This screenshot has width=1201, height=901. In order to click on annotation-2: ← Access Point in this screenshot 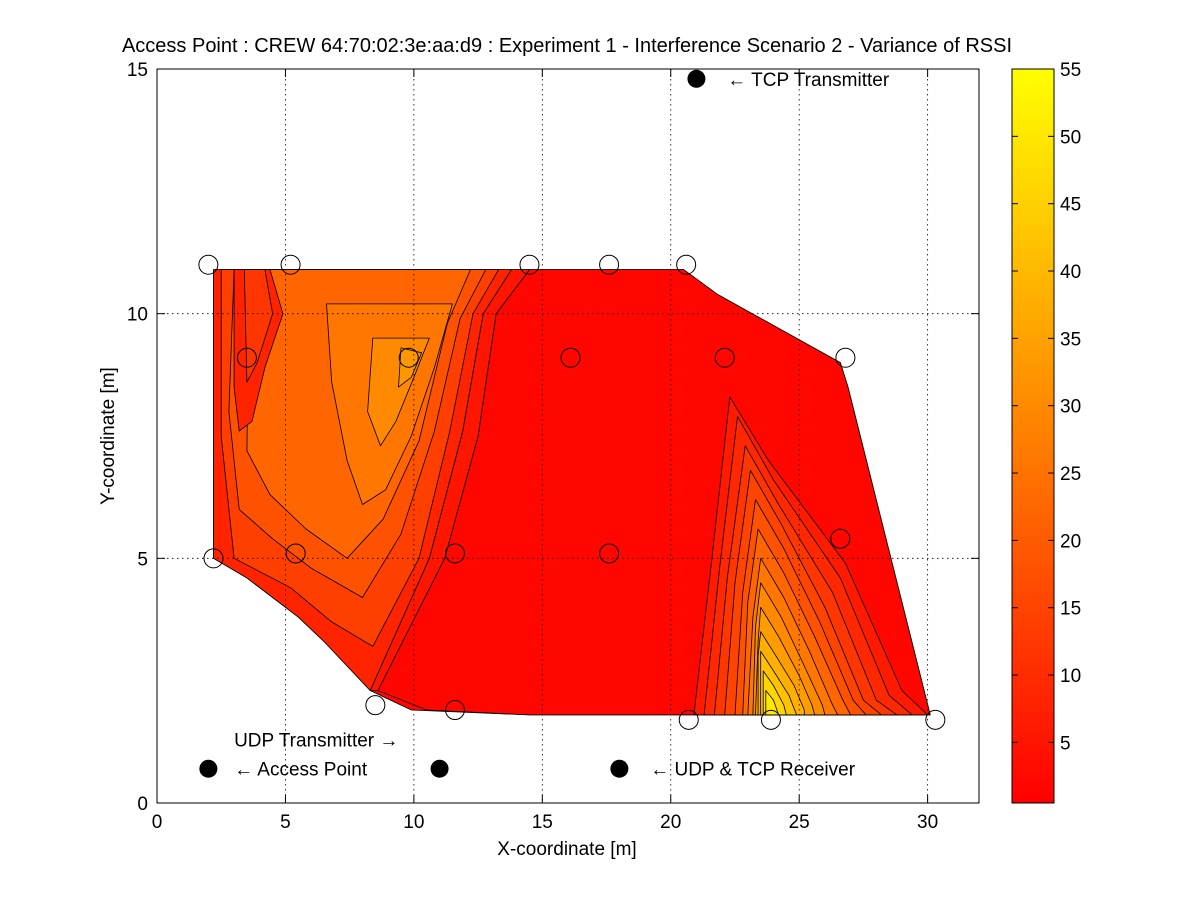, I will do `click(301, 770)`.